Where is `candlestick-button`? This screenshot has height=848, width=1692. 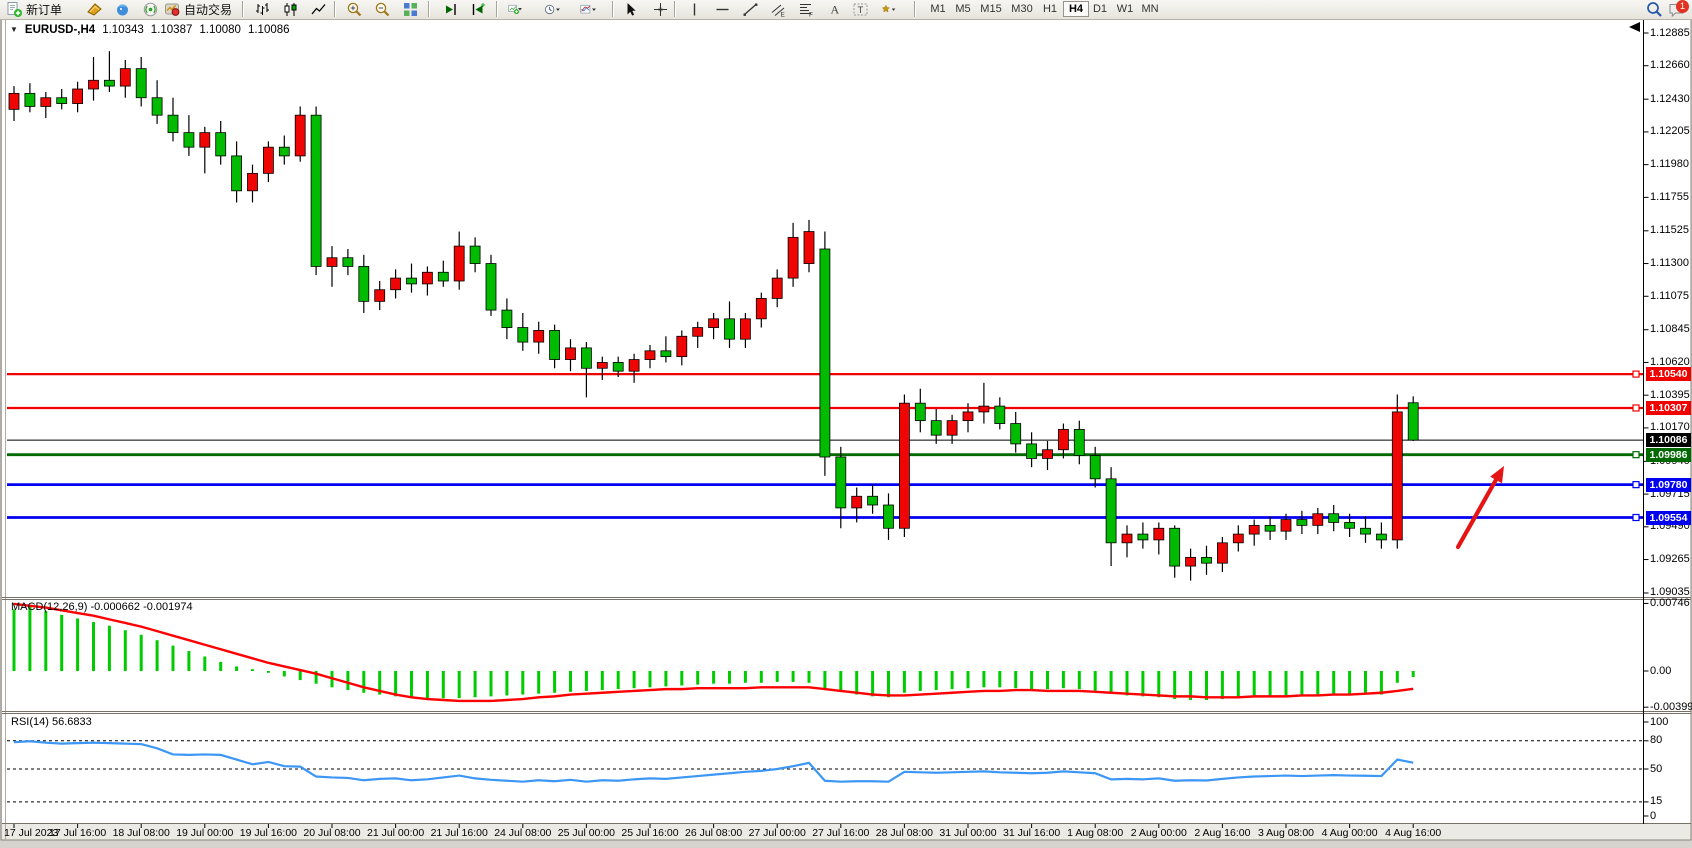
candlestick-button is located at coordinates (290, 9).